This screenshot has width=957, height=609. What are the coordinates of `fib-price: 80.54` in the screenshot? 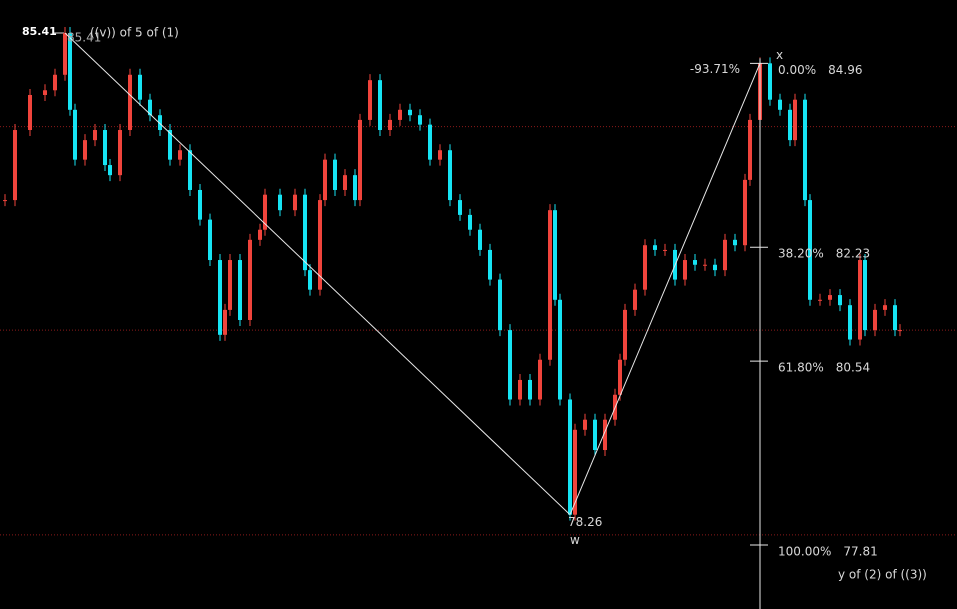 It's located at (853, 368).